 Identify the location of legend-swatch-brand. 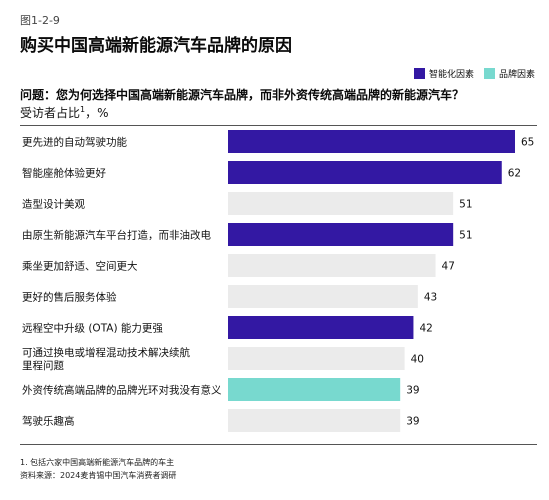
(489, 73).